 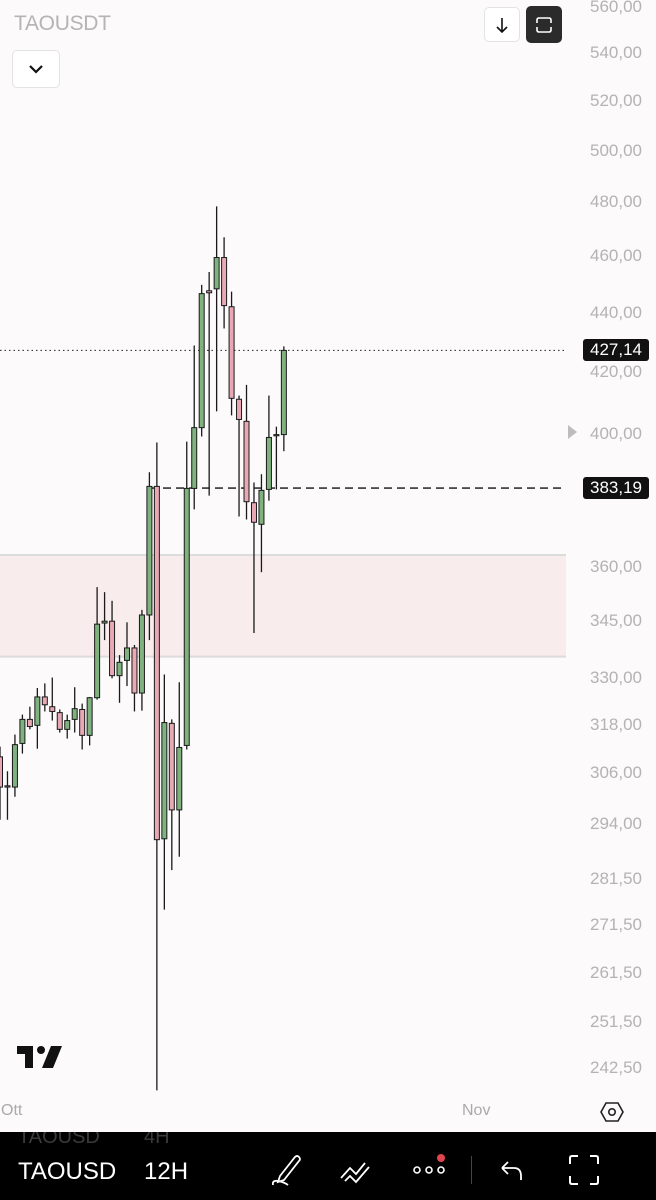 What do you see at coordinates (616, 879) in the screenshot?
I see `price-axis-label: 281,50` at bounding box center [616, 879].